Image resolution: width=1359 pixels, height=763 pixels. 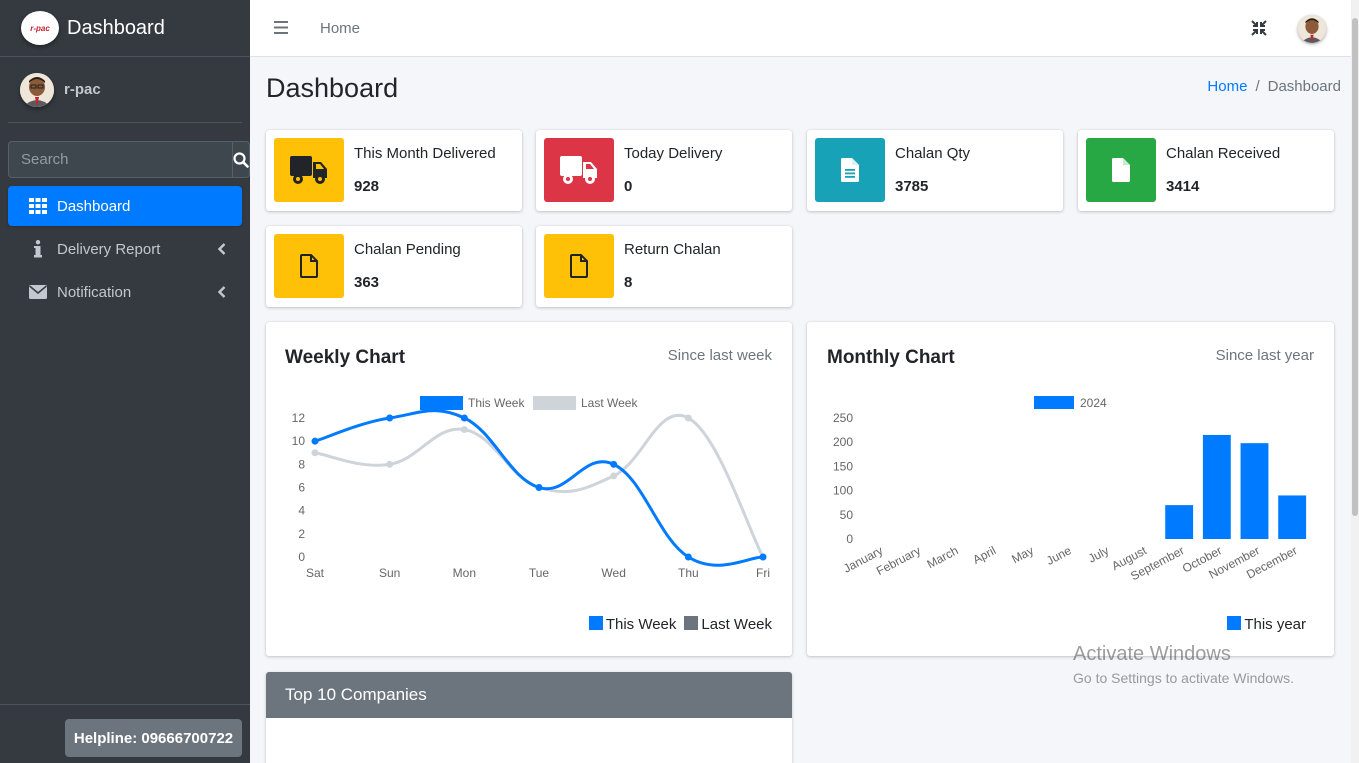 What do you see at coordinates (125, 90) in the screenshot?
I see `user-panel: r-pac` at bounding box center [125, 90].